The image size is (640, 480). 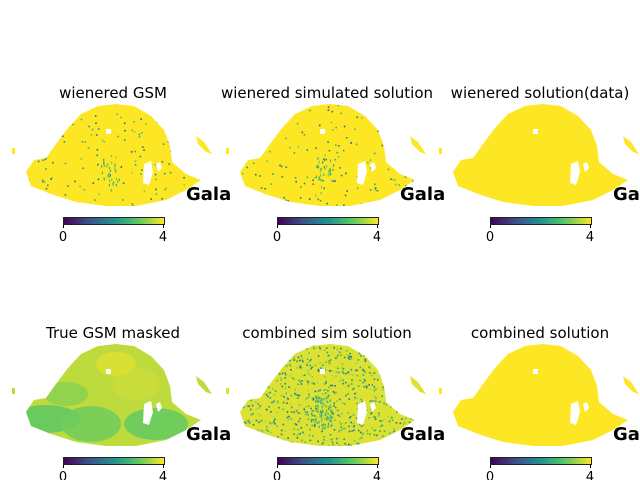 What do you see at coordinates (277, 475) in the screenshot?
I see `colorbar-min-label: 0` at bounding box center [277, 475].